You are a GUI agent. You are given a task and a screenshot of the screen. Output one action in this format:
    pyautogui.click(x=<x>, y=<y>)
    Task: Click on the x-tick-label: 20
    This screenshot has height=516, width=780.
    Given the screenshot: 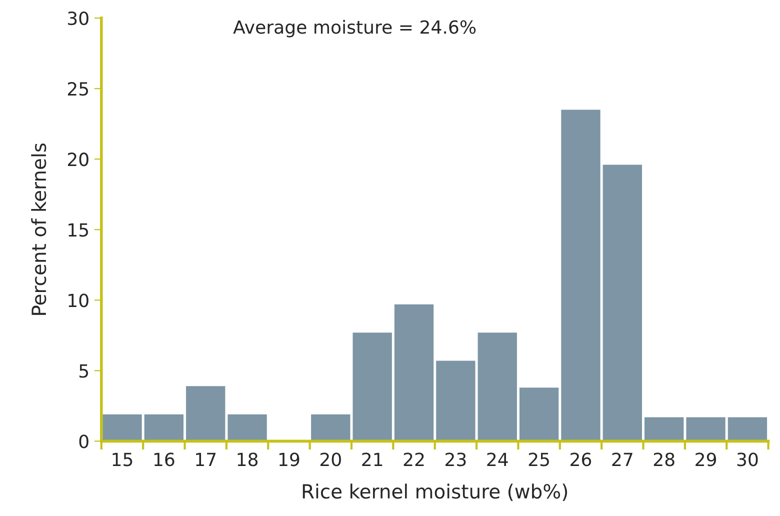 What is the action you would take?
    pyautogui.click(x=330, y=459)
    